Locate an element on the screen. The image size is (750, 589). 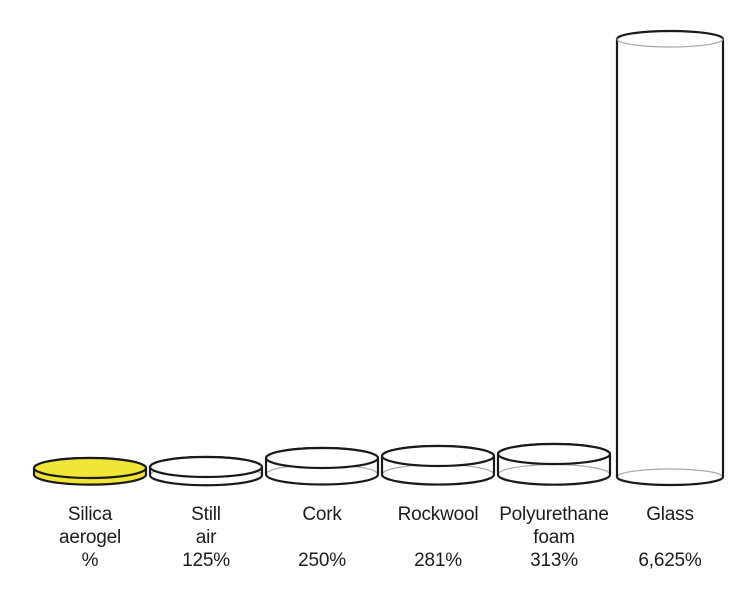
glass-name: Glass is located at coordinates (669, 526).